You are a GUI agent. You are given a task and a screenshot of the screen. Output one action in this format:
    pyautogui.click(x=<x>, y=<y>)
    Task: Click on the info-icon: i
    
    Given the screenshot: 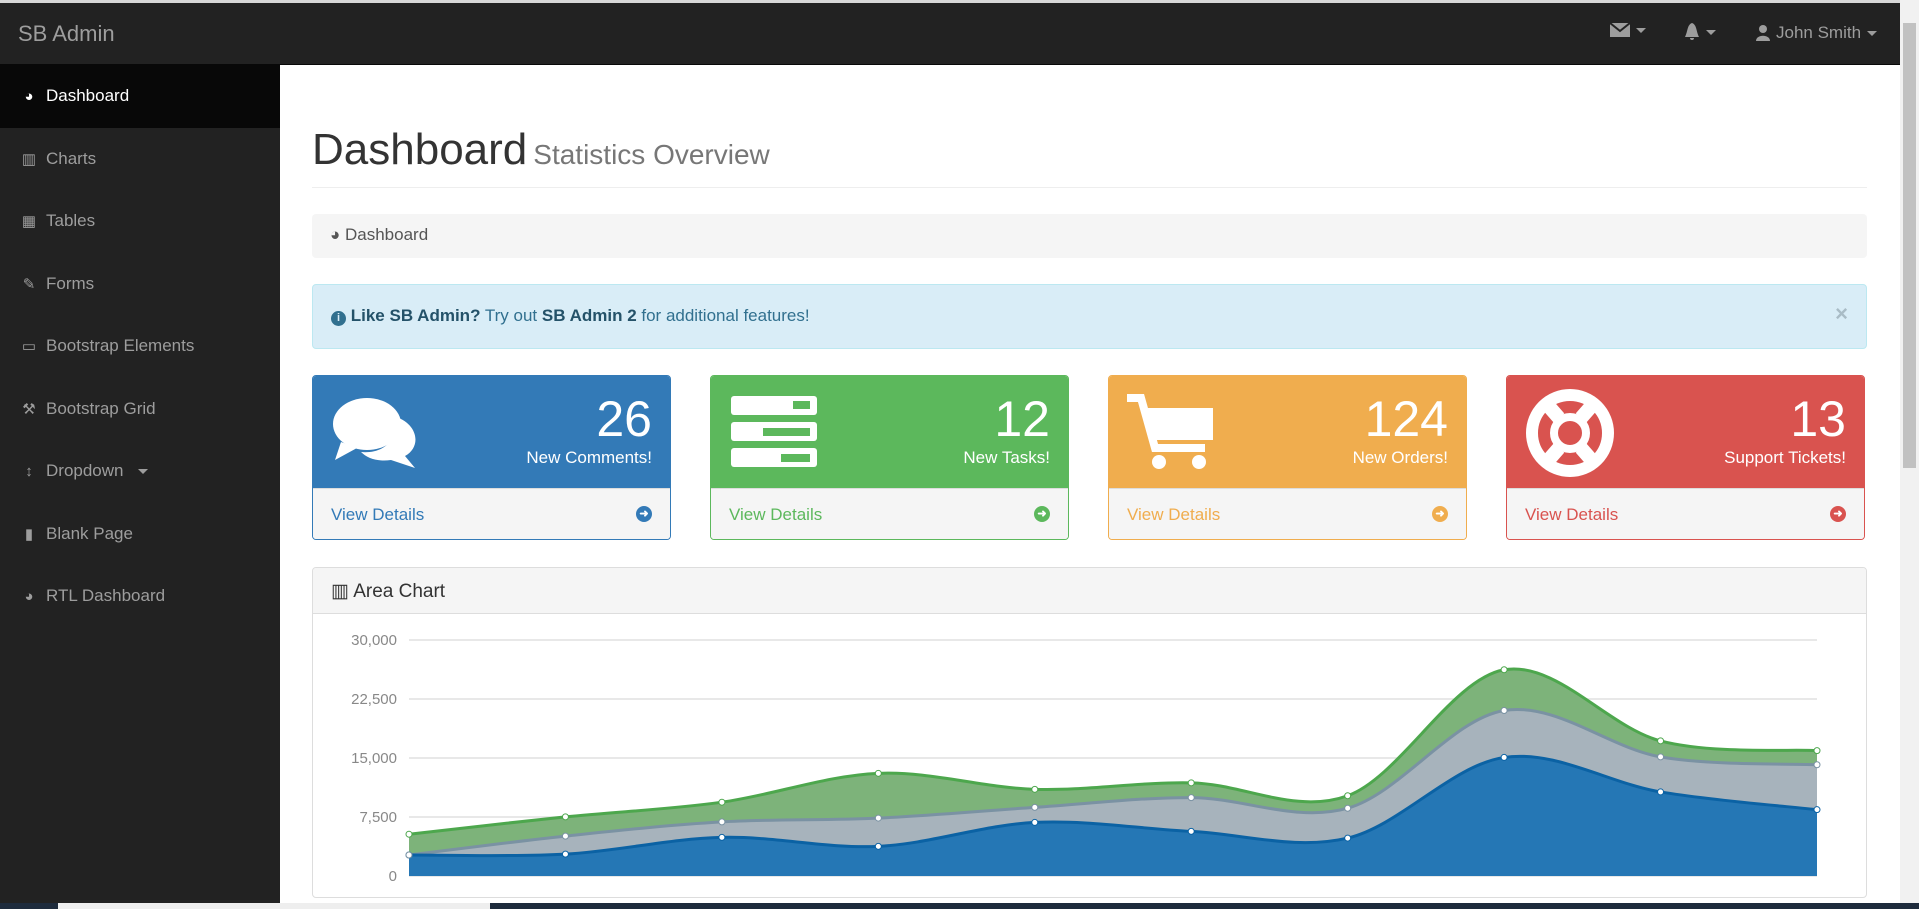 What is the action you would take?
    pyautogui.click(x=338, y=318)
    